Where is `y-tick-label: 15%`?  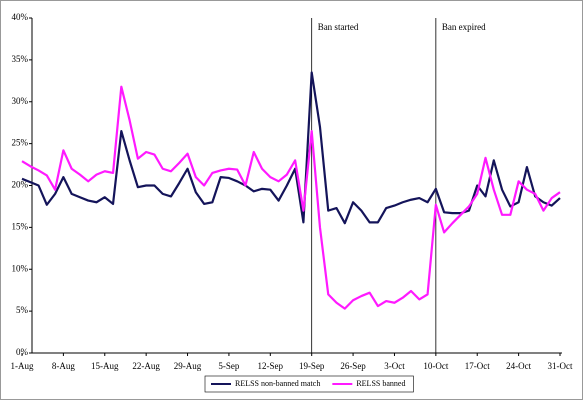 y-tick-label: 15% is located at coordinates (20, 226).